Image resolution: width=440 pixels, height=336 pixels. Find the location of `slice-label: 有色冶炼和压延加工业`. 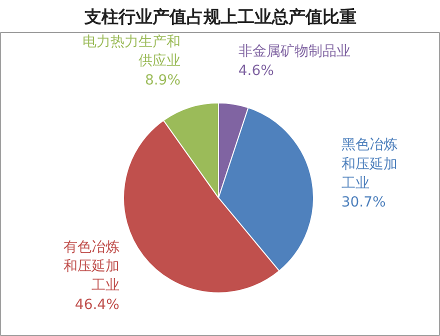

slice-label: 有色冶炼和压延加工业 is located at coordinates (91, 266).